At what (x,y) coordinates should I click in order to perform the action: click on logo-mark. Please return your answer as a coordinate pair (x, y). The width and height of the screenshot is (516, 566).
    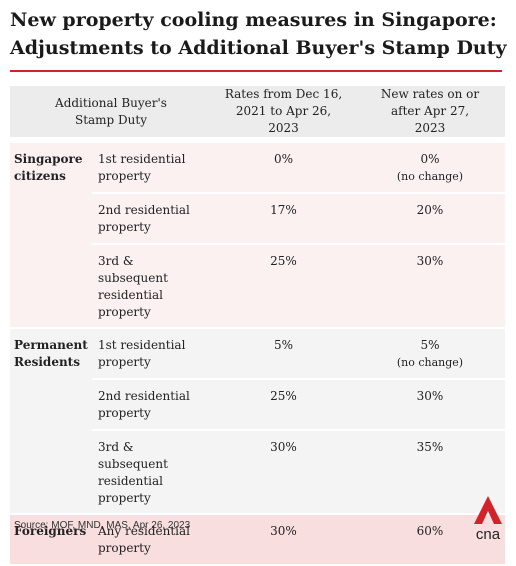
    Looking at the image, I should click on (488, 510).